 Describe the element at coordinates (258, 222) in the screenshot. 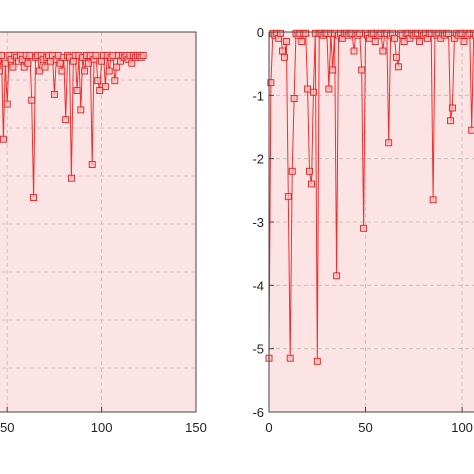

I see `y-tick-label: -3` at that location.